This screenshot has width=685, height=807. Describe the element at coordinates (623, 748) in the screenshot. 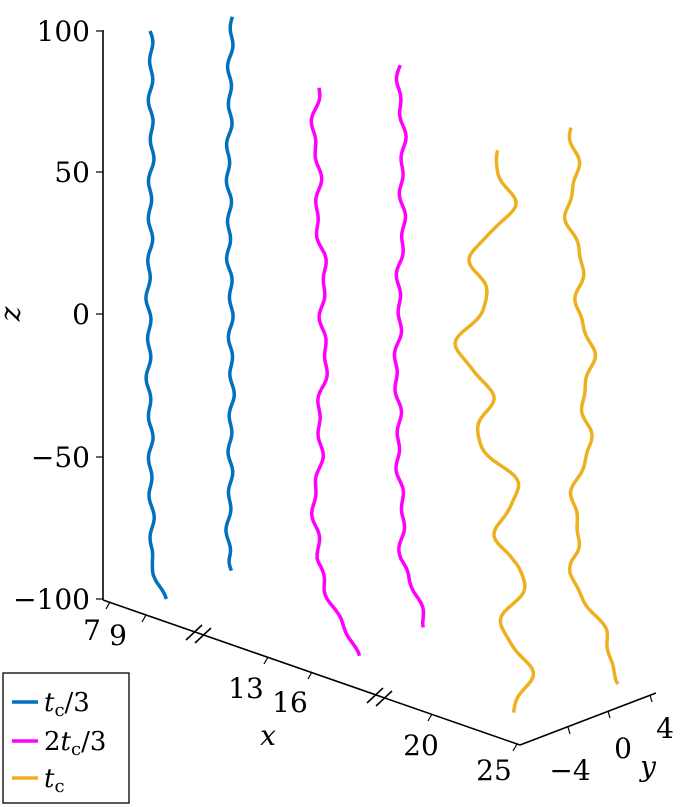

I see `y-tick-label: 0` at that location.